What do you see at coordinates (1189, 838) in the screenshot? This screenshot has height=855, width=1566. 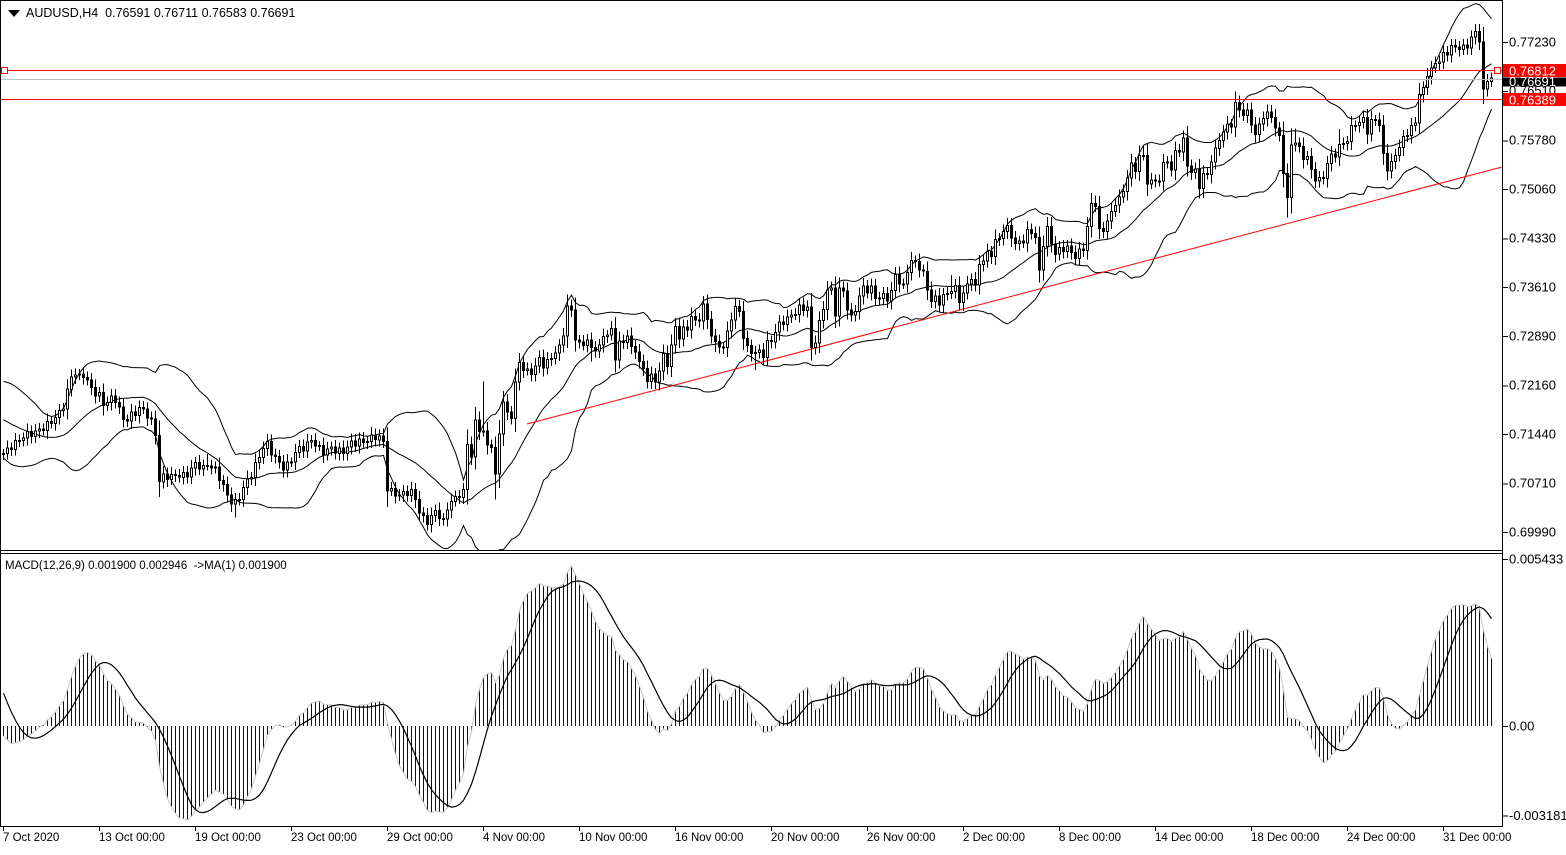 I see `svg-text: 14 Dec 00:00` at bounding box center [1189, 838].